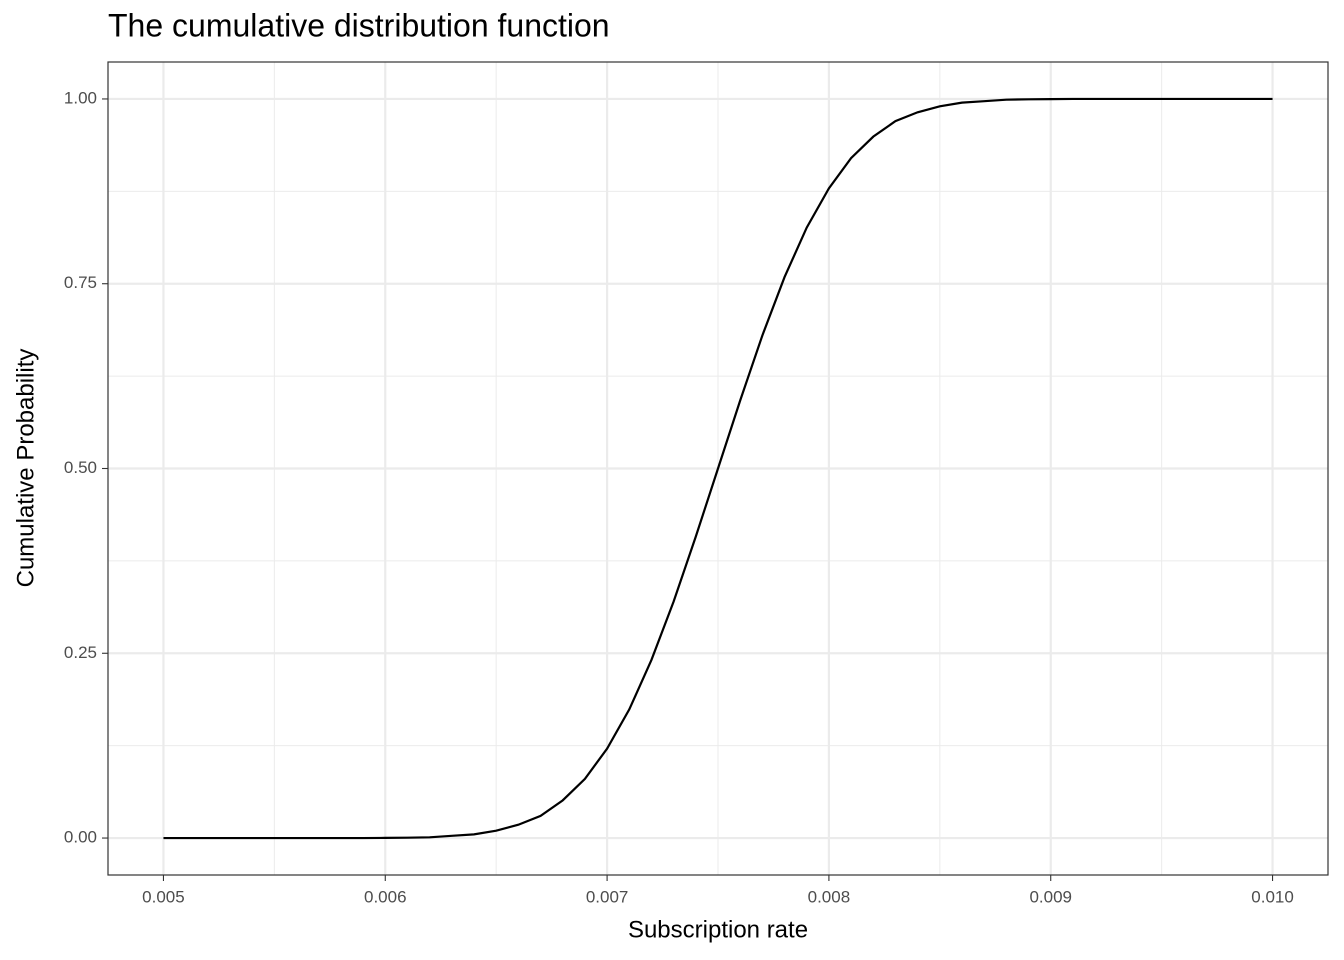 The image size is (1344, 960). I want to click on y-tick-label: 0.25, so click(80, 652).